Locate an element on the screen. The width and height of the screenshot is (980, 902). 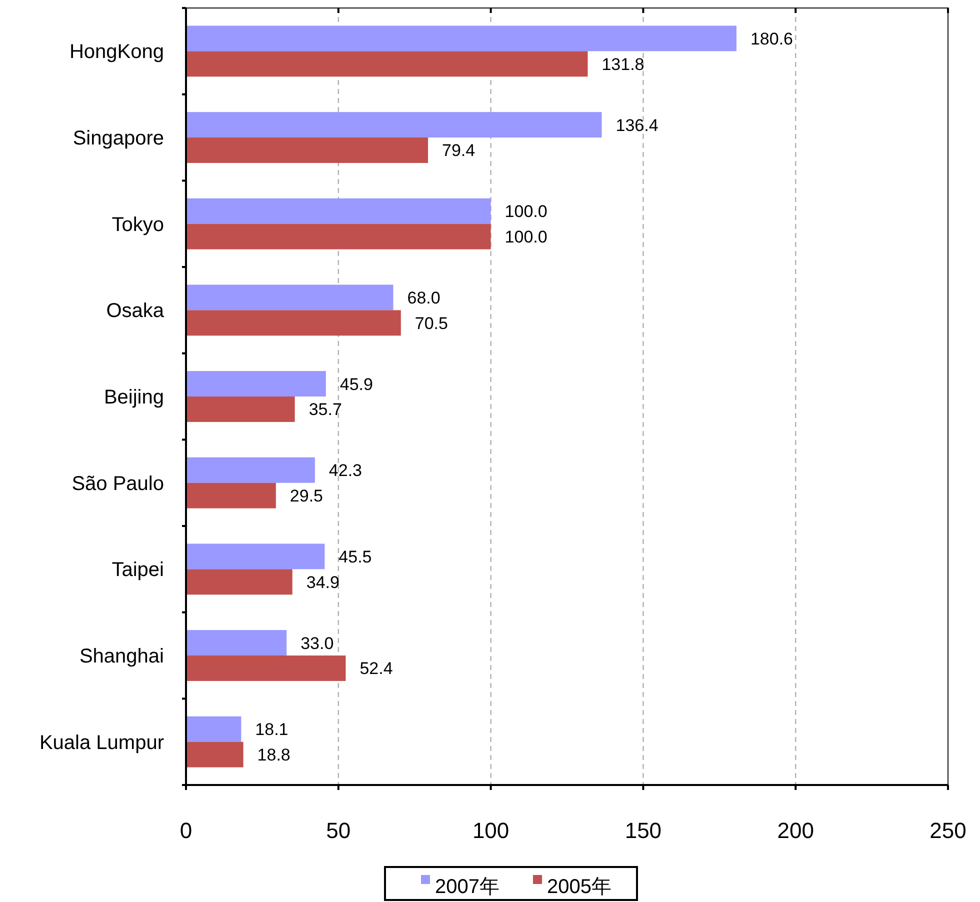
data-label: 18.8 is located at coordinates (273, 755).